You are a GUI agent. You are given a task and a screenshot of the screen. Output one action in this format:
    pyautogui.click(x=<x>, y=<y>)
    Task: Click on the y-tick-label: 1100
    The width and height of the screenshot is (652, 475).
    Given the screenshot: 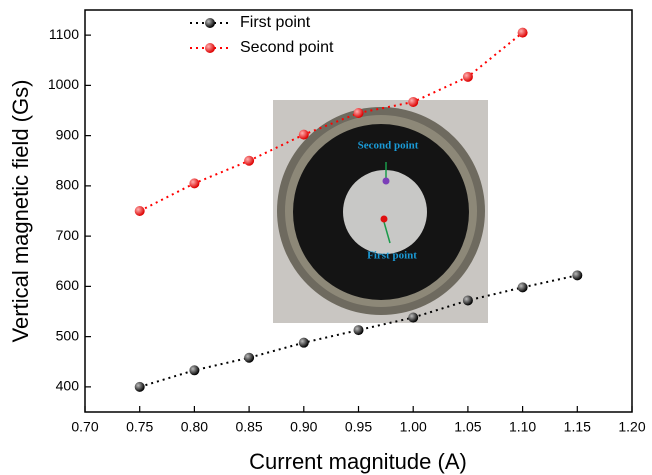 What is the action you would take?
    pyautogui.click(x=64, y=34)
    